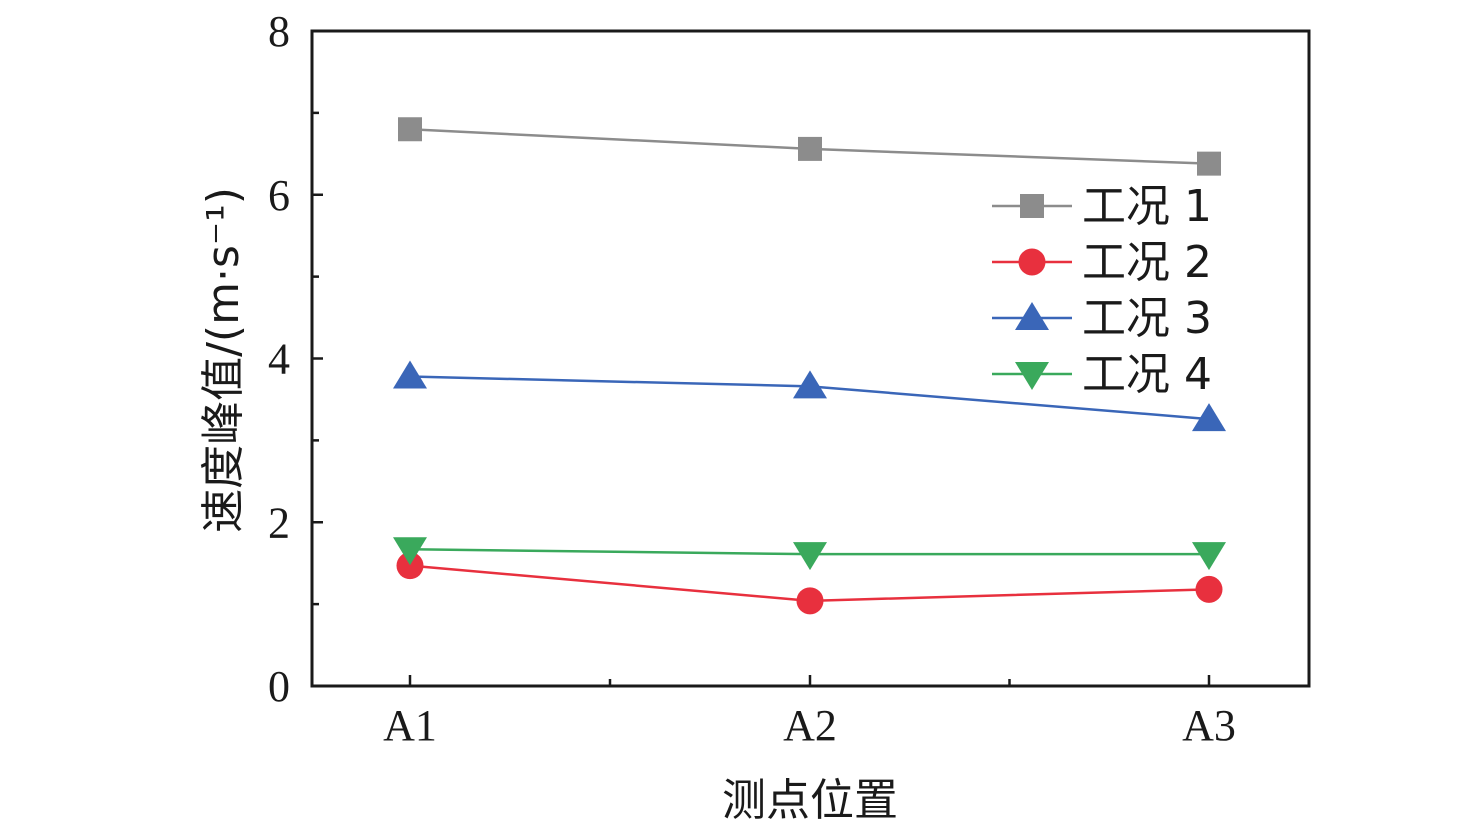 The width and height of the screenshot is (1476, 830). I want to click on legend: 工况 1工况 2工况 3工况 4, so click(1102, 290).